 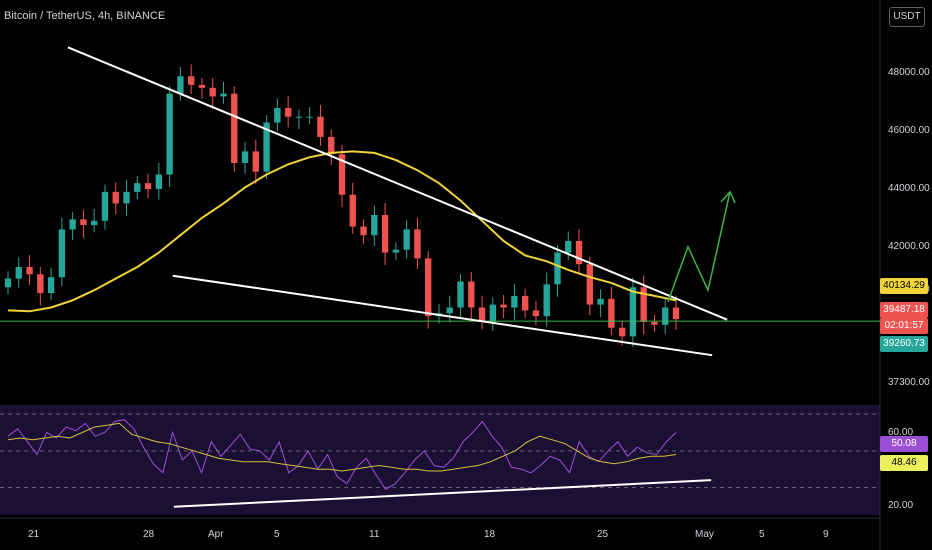 I want to click on price-tick-label: 37300.00, so click(x=909, y=382).